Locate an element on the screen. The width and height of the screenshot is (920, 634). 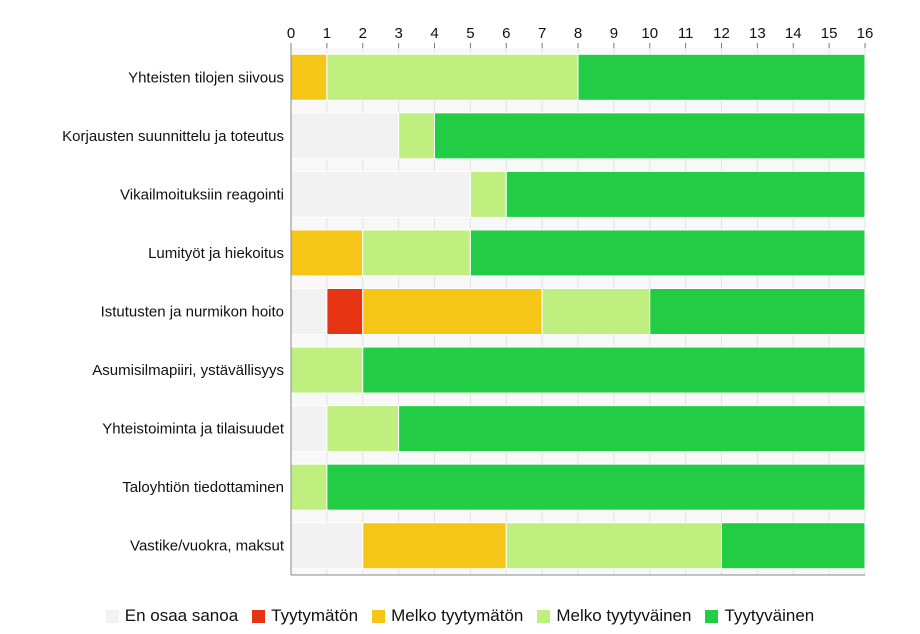
category-label: Korjausten suunnittelu ja toteutus is located at coordinates (173, 136).